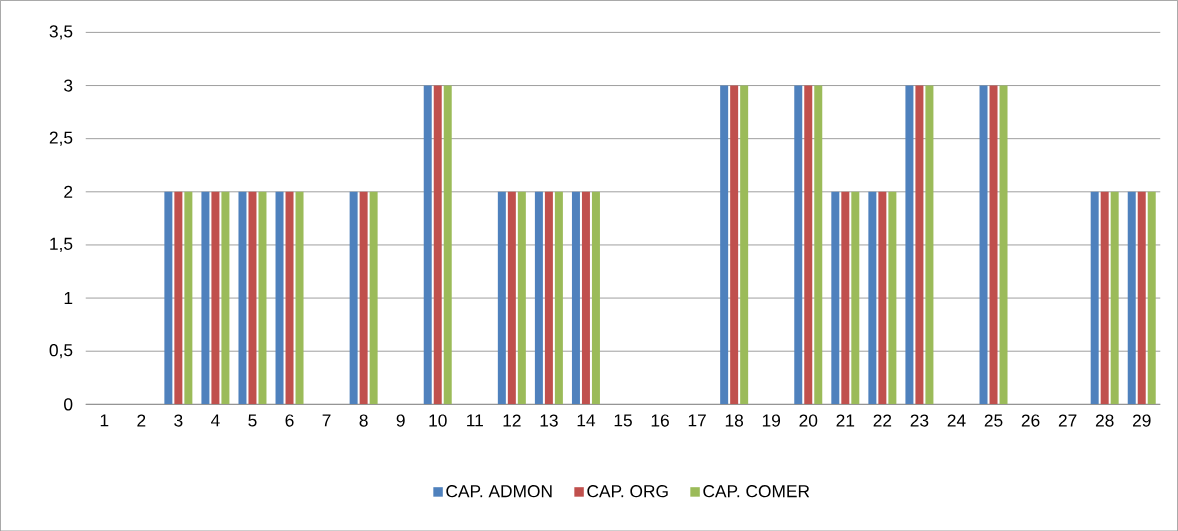 The width and height of the screenshot is (1178, 531). Describe the element at coordinates (956, 420) in the screenshot. I see `x-tick-label: 24` at that location.